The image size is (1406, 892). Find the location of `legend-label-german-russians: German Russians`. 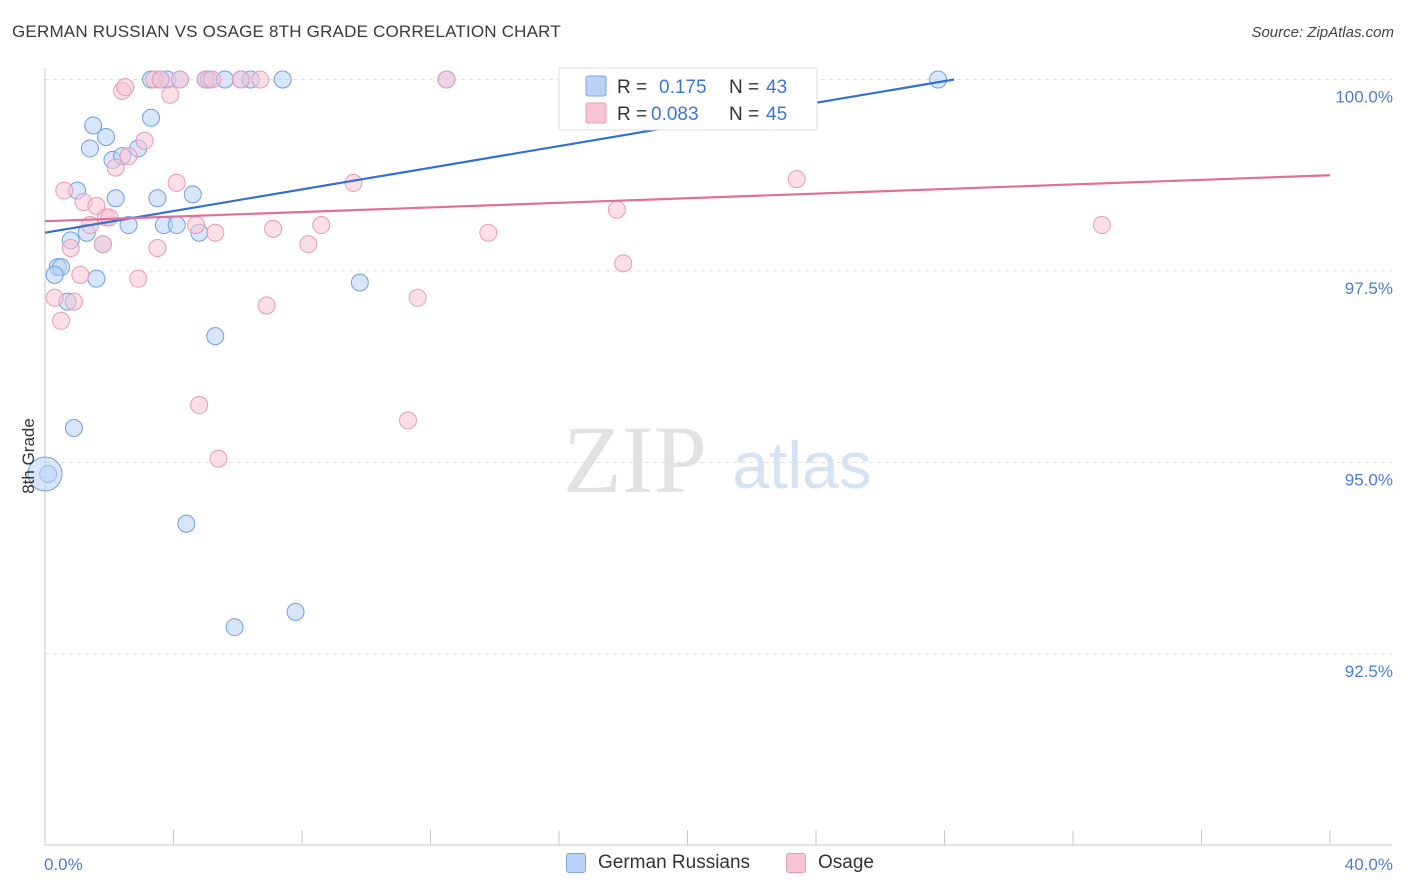

legend-label-german-russians: German Russians is located at coordinates (674, 862).